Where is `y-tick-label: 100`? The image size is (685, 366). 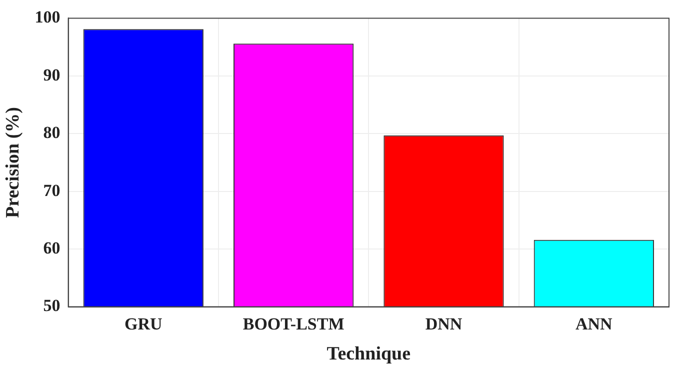
y-tick-label: 100 is located at coordinates (47, 17).